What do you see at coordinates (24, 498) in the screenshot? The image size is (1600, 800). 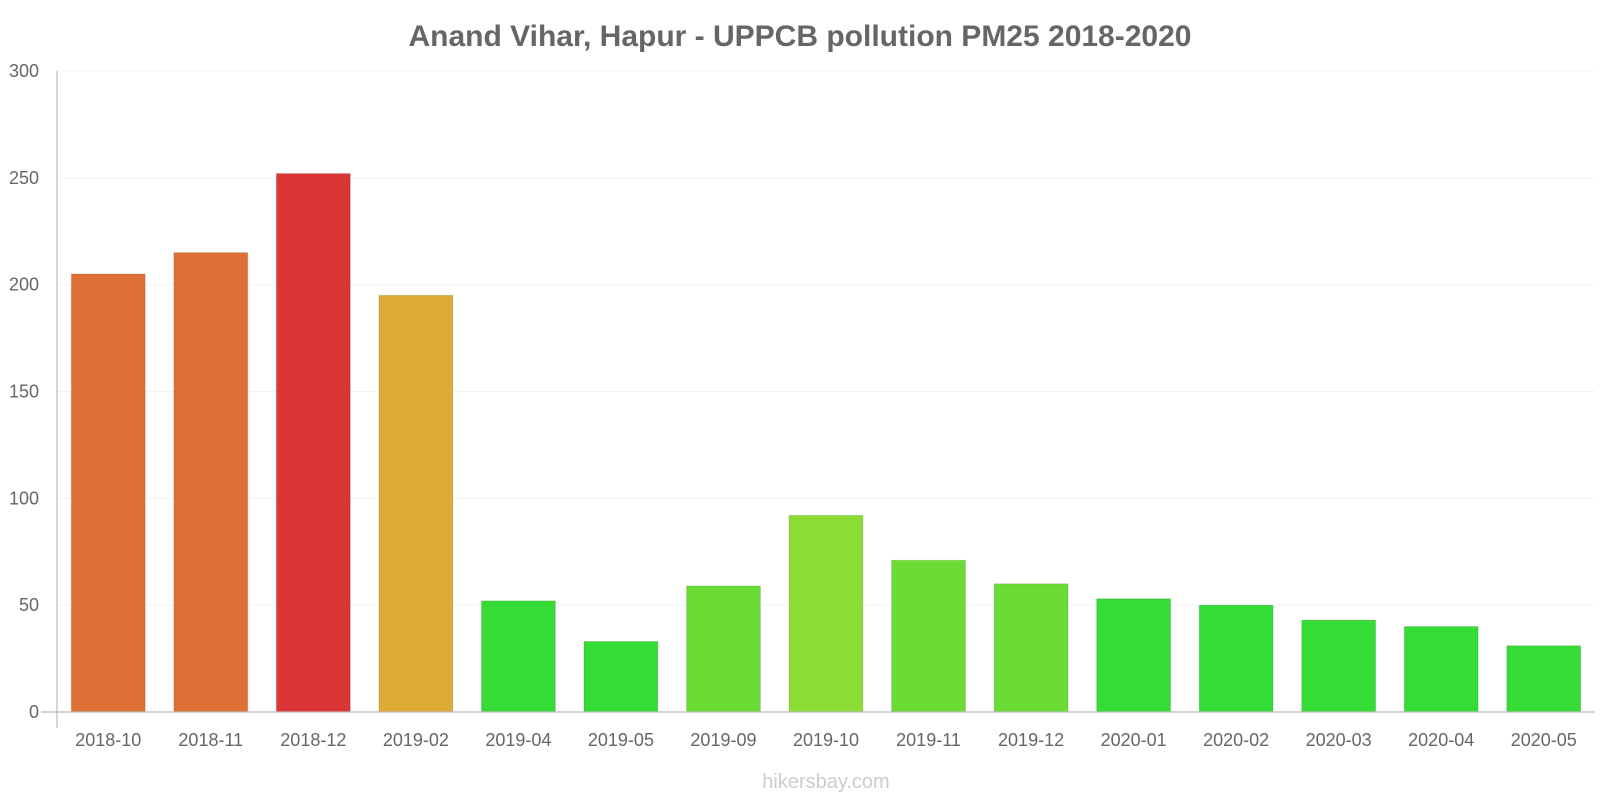 I see `y-tick-label: 100` at bounding box center [24, 498].